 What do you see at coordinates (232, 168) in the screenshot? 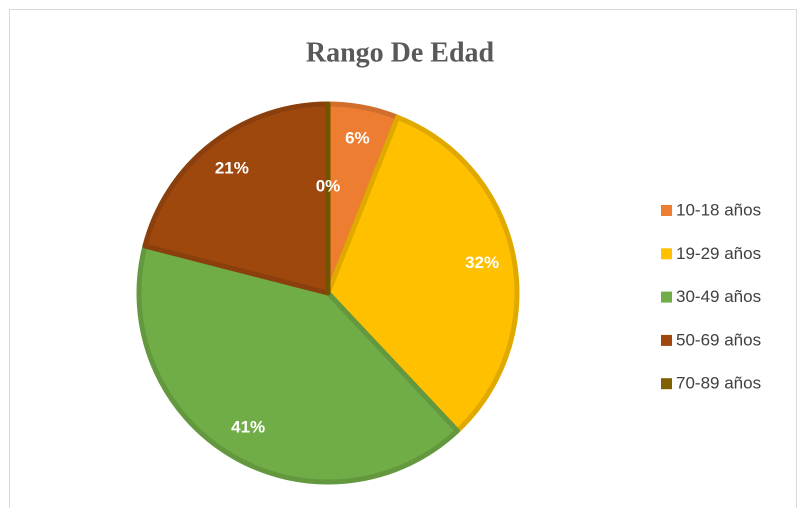
I see `data-label: 21%` at bounding box center [232, 168].